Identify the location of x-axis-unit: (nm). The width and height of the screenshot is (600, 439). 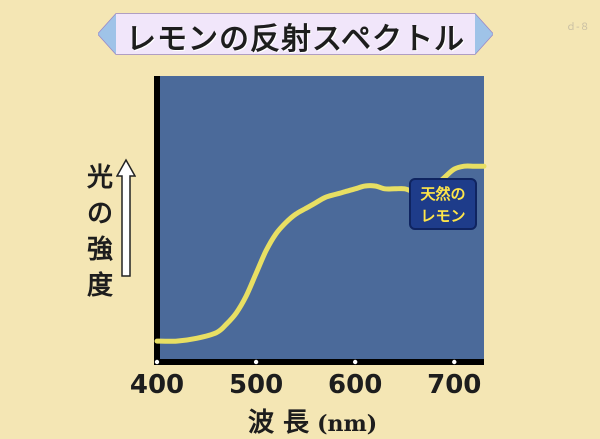
(347, 424).